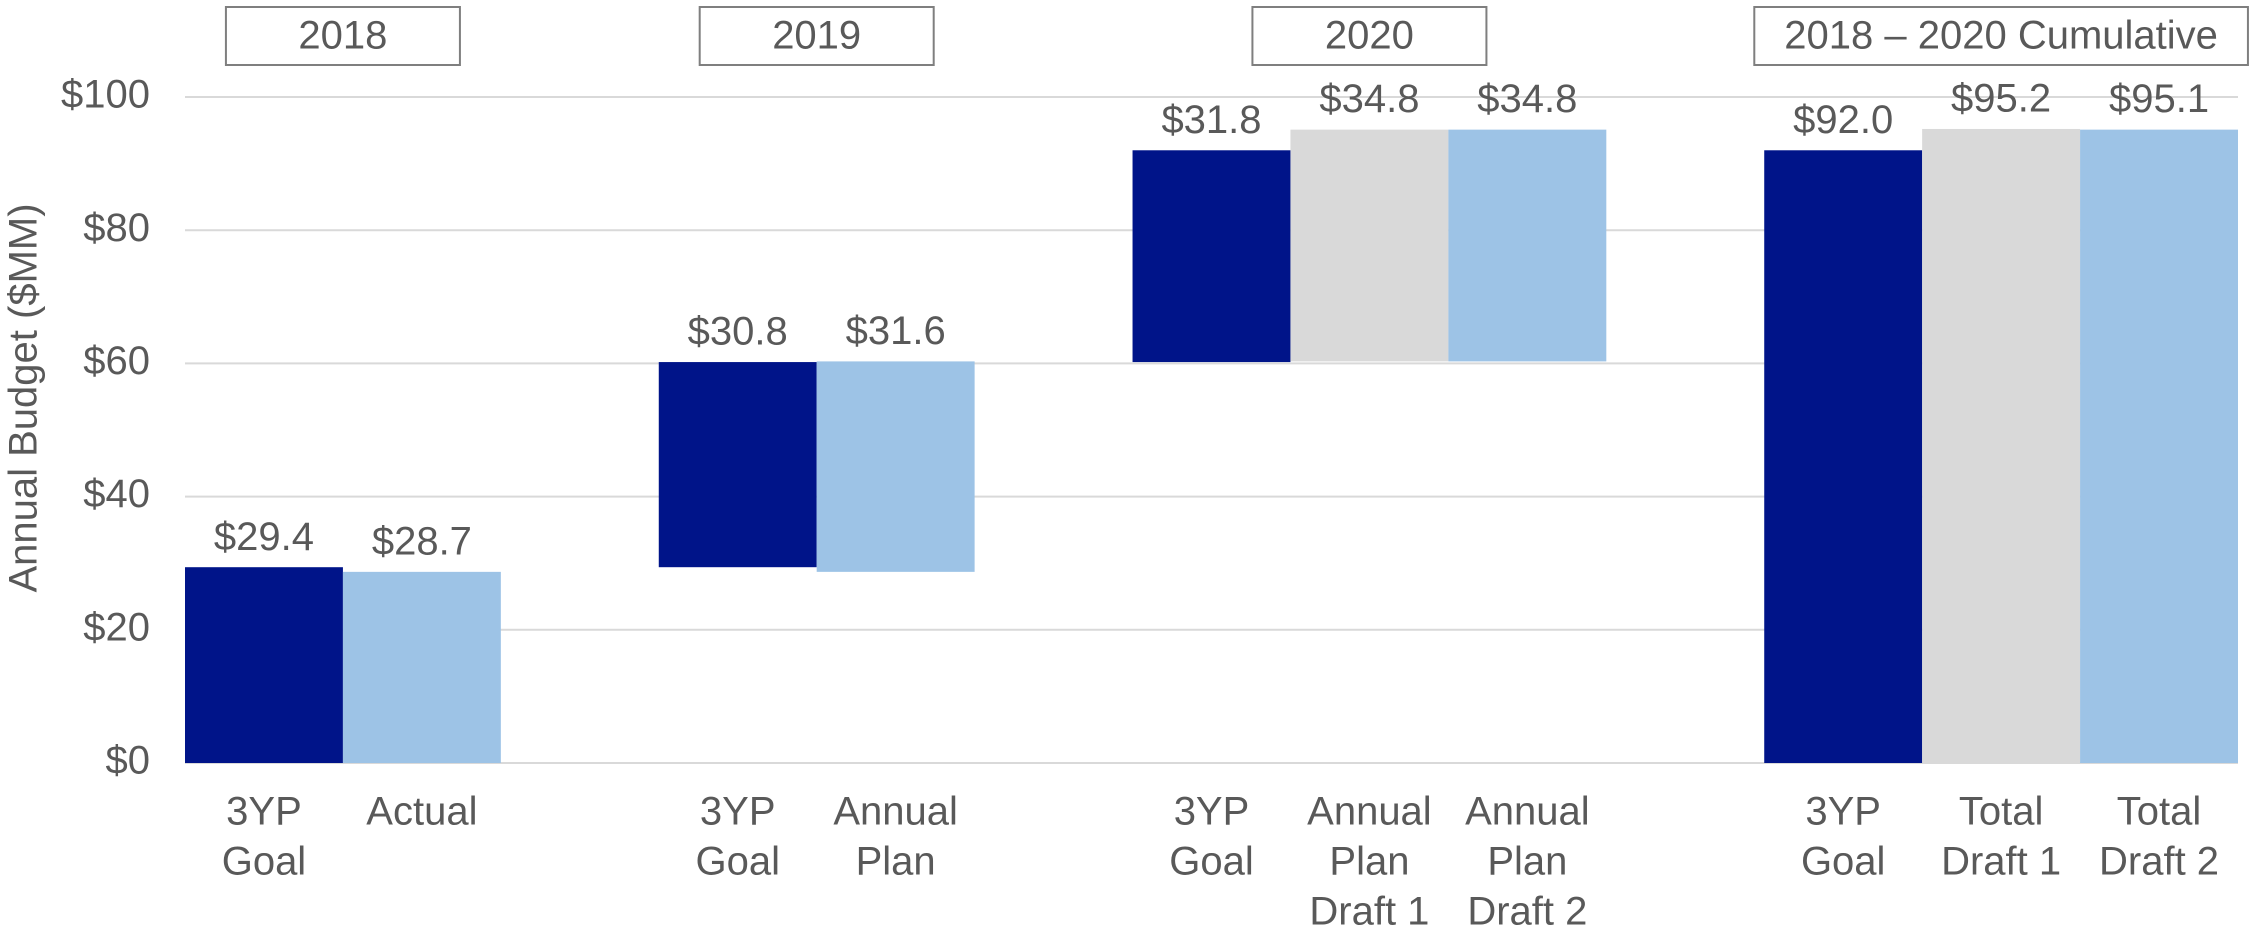  I want to click on x-tick-label: Actual, so click(421, 812).